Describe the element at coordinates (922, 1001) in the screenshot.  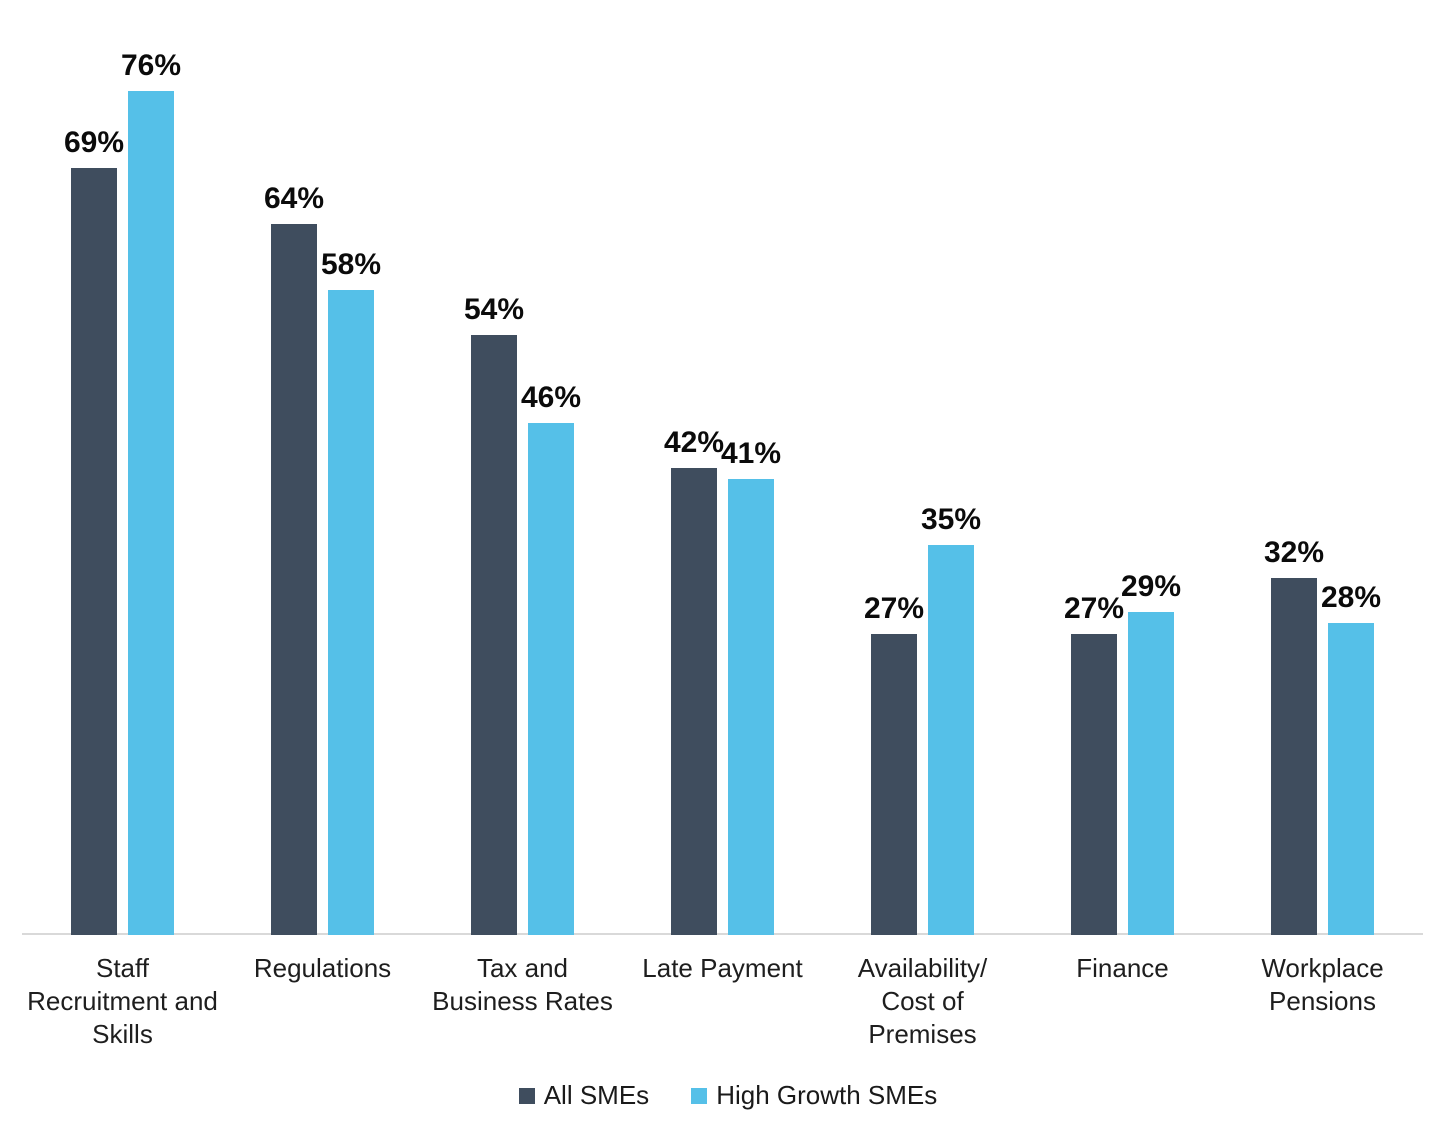
I see `x-axis-label: Availability/ Cost of Premises` at that location.